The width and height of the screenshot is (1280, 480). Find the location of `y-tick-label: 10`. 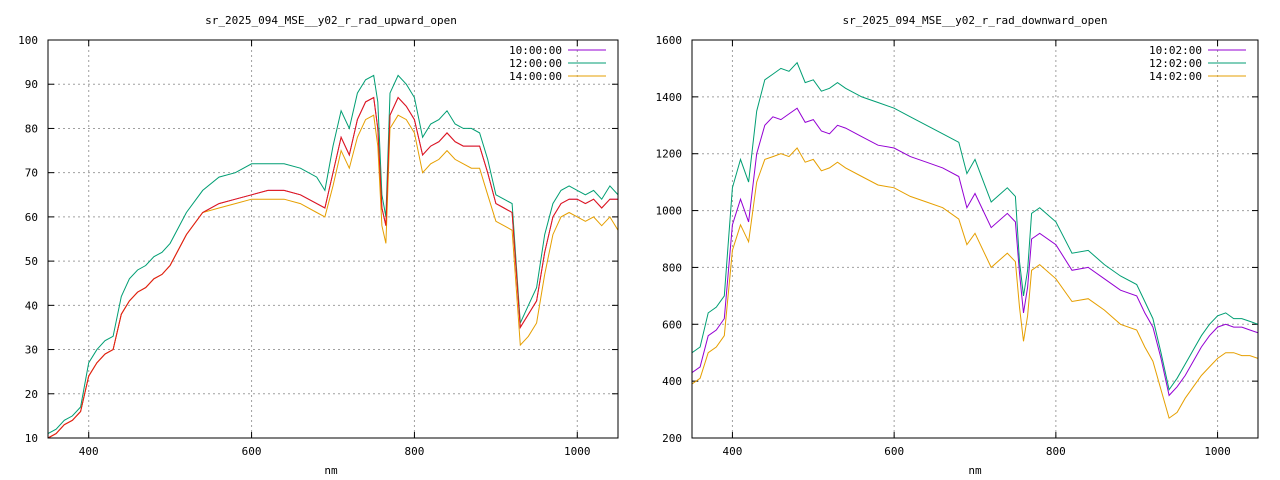

y-tick-label: 10 is located at coordinates (31, 438).